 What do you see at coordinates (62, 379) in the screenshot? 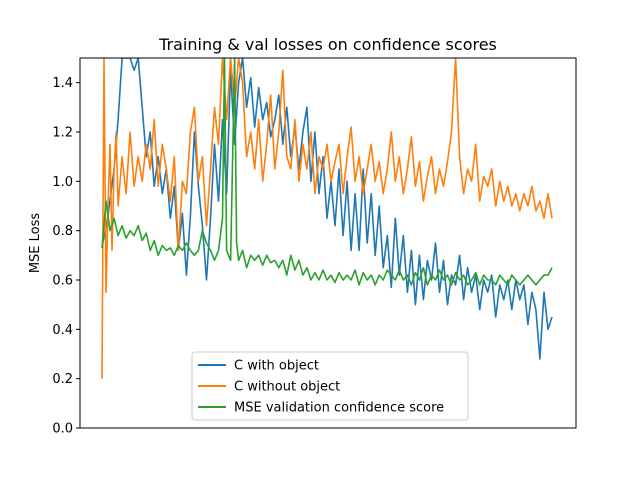
I see `y-tick-label: 0.2` at bounding box center [62, 379].